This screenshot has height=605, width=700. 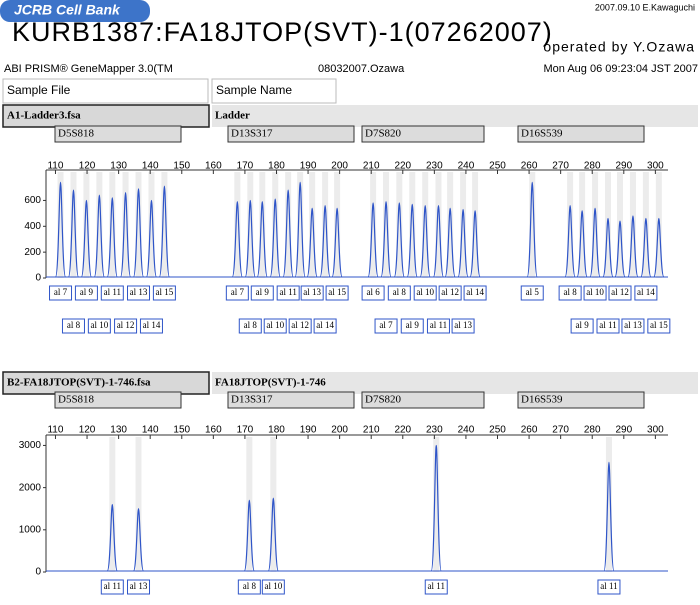 What do you see at coordinates (118, 166) in the screenshot?
I see `x-tick-label: 130` at bounding box center [118, 166].